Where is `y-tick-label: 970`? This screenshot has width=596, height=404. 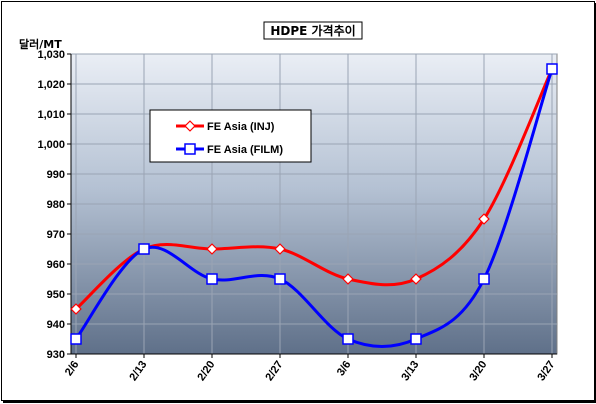 y-tick-label: 970 is located at coordinates (56, 235).